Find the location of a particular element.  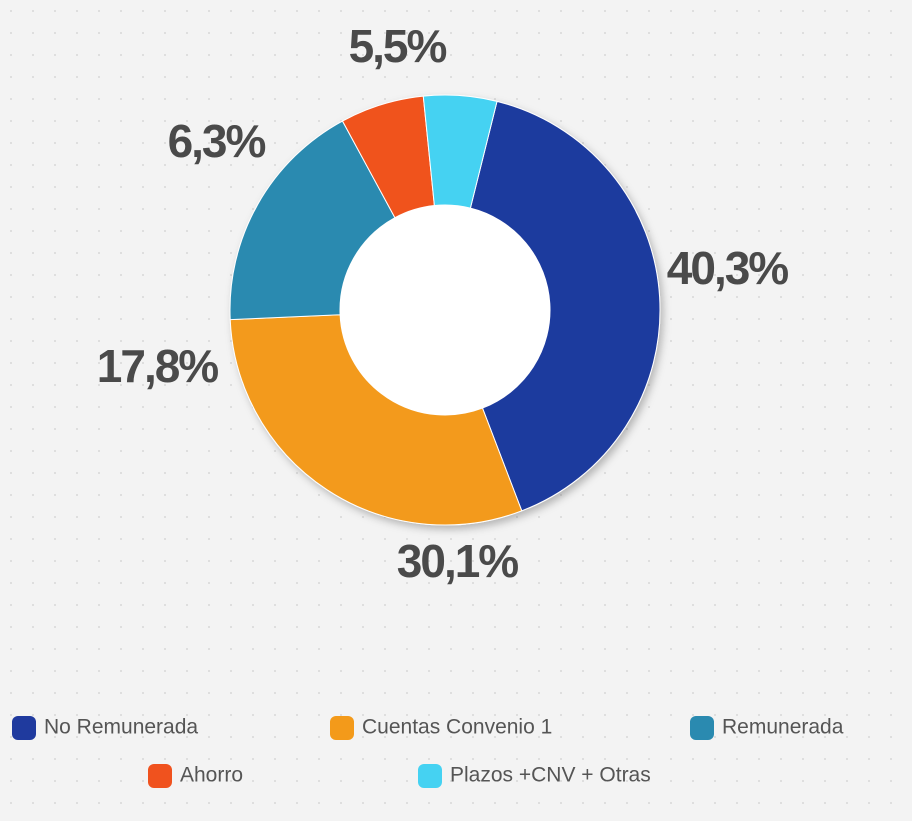

value-label: 5,5% is located at coordinates (398, 46).